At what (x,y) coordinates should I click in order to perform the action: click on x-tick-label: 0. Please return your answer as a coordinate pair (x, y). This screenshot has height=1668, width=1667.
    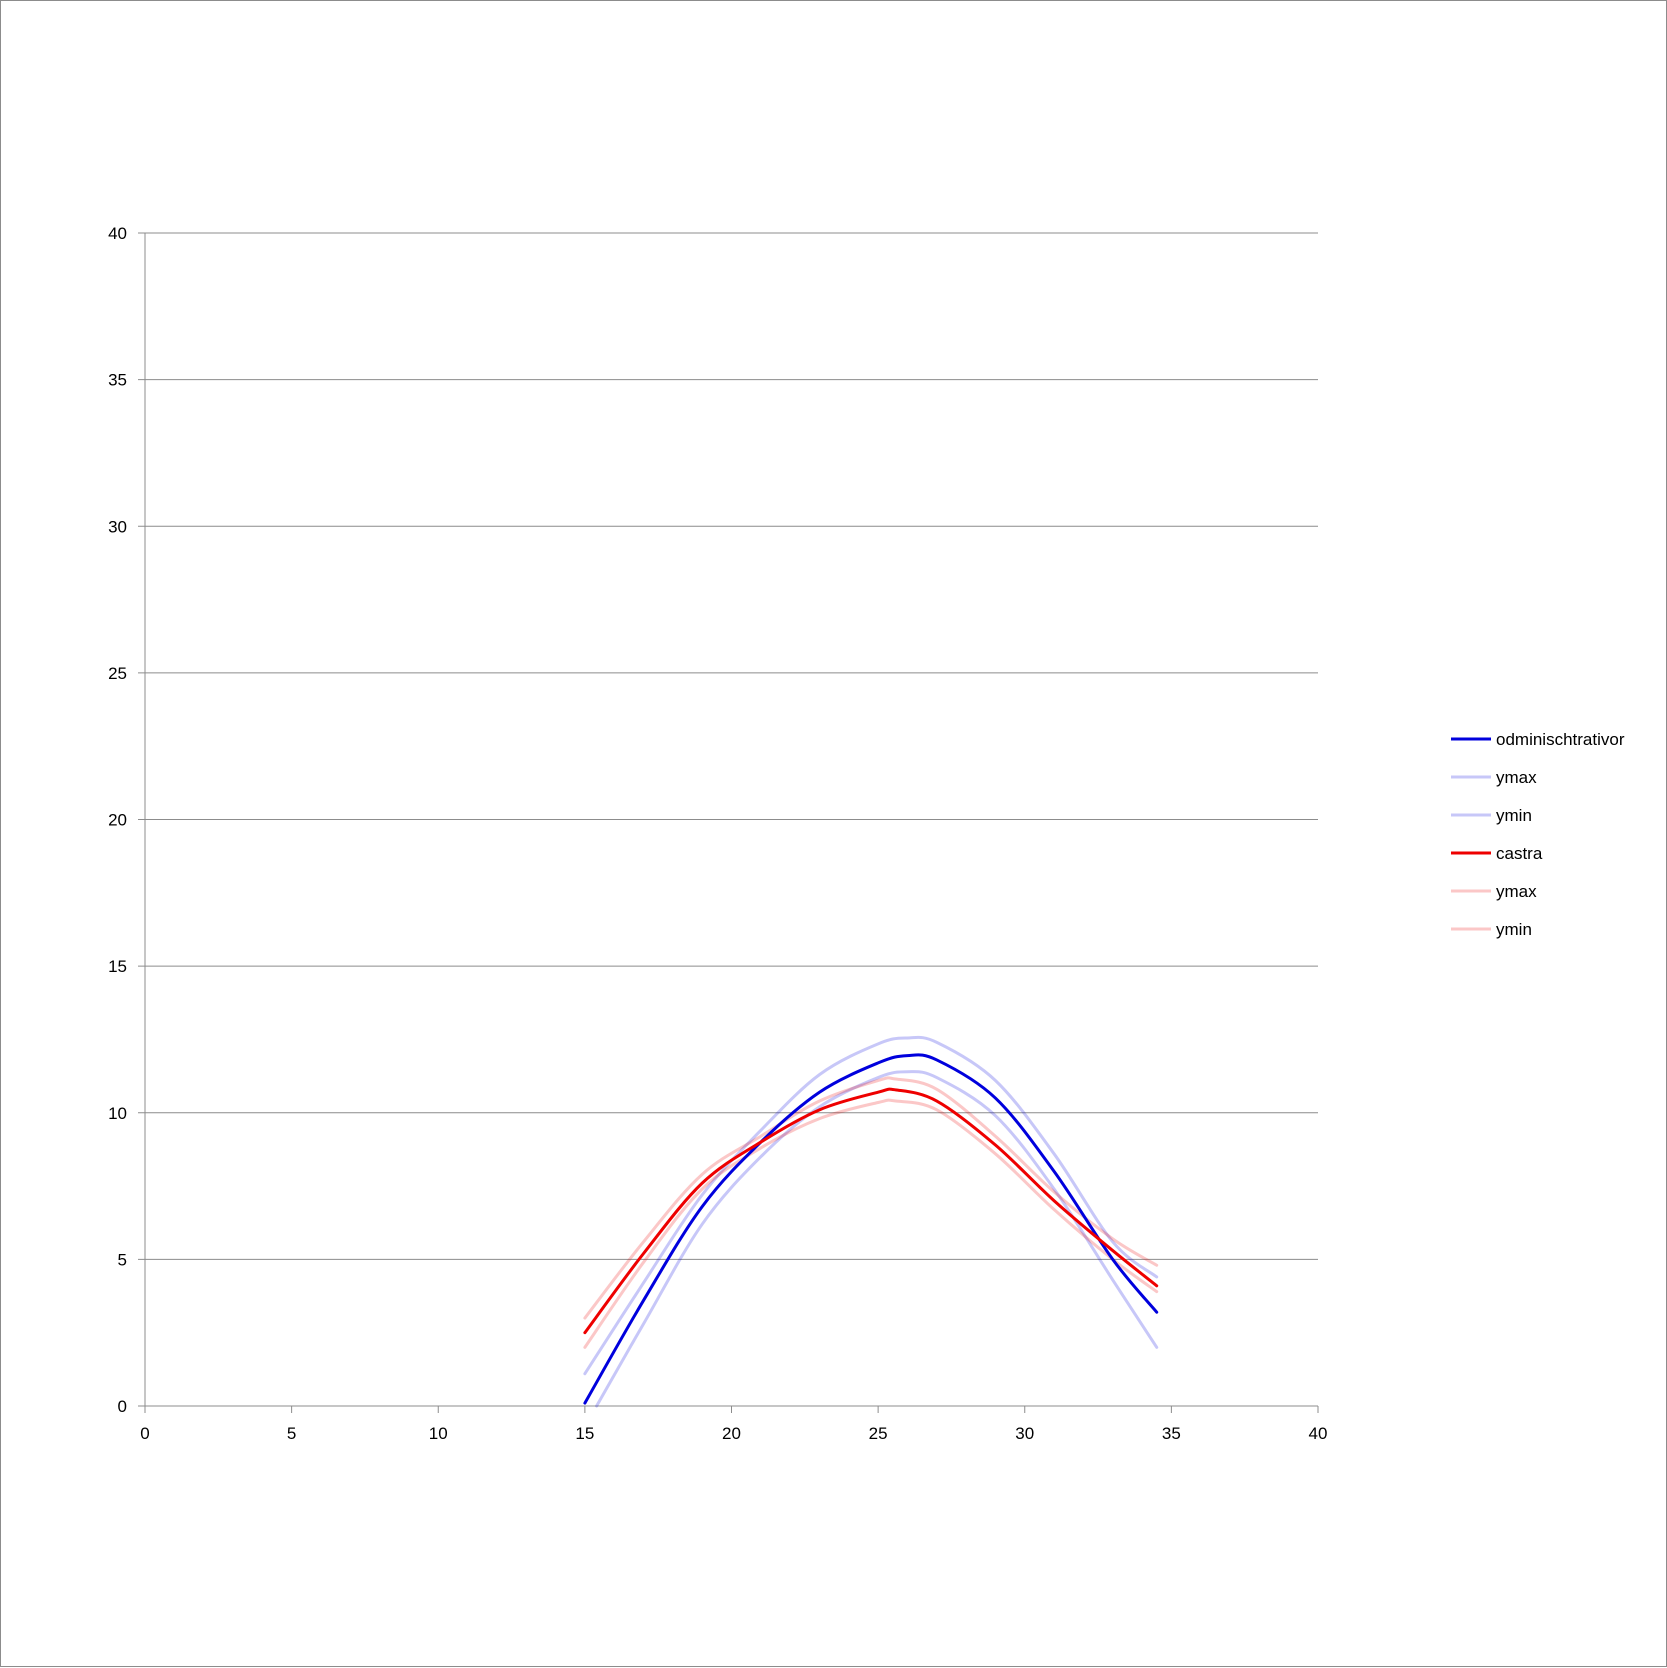
    Looking at the image, I should click on (144, 1433).